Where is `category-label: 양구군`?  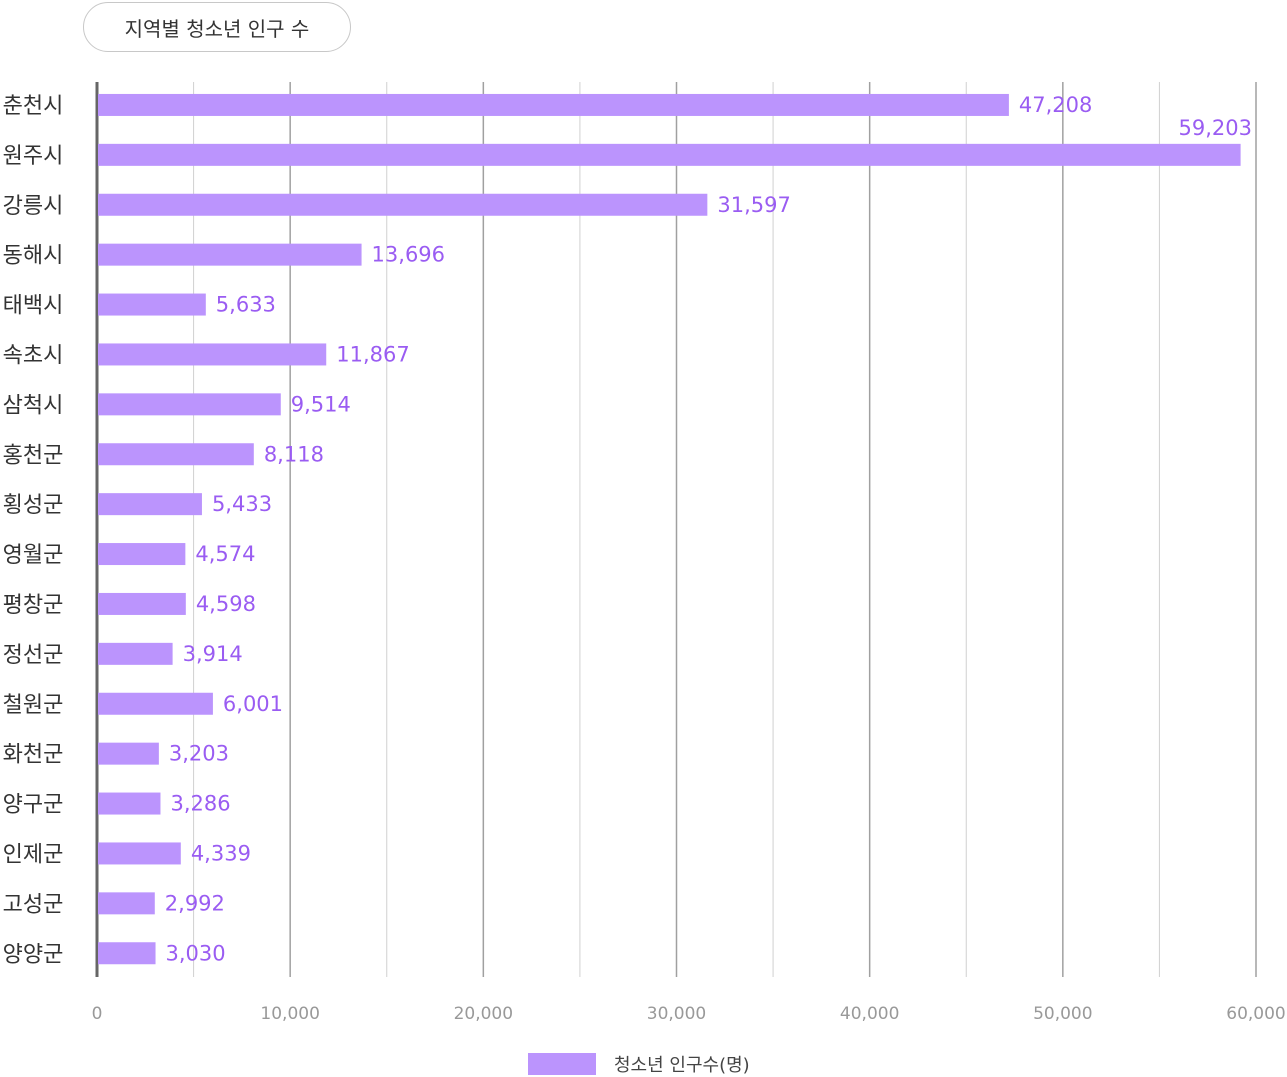
category-label: 양구군 is located at coordinates (33, 805).